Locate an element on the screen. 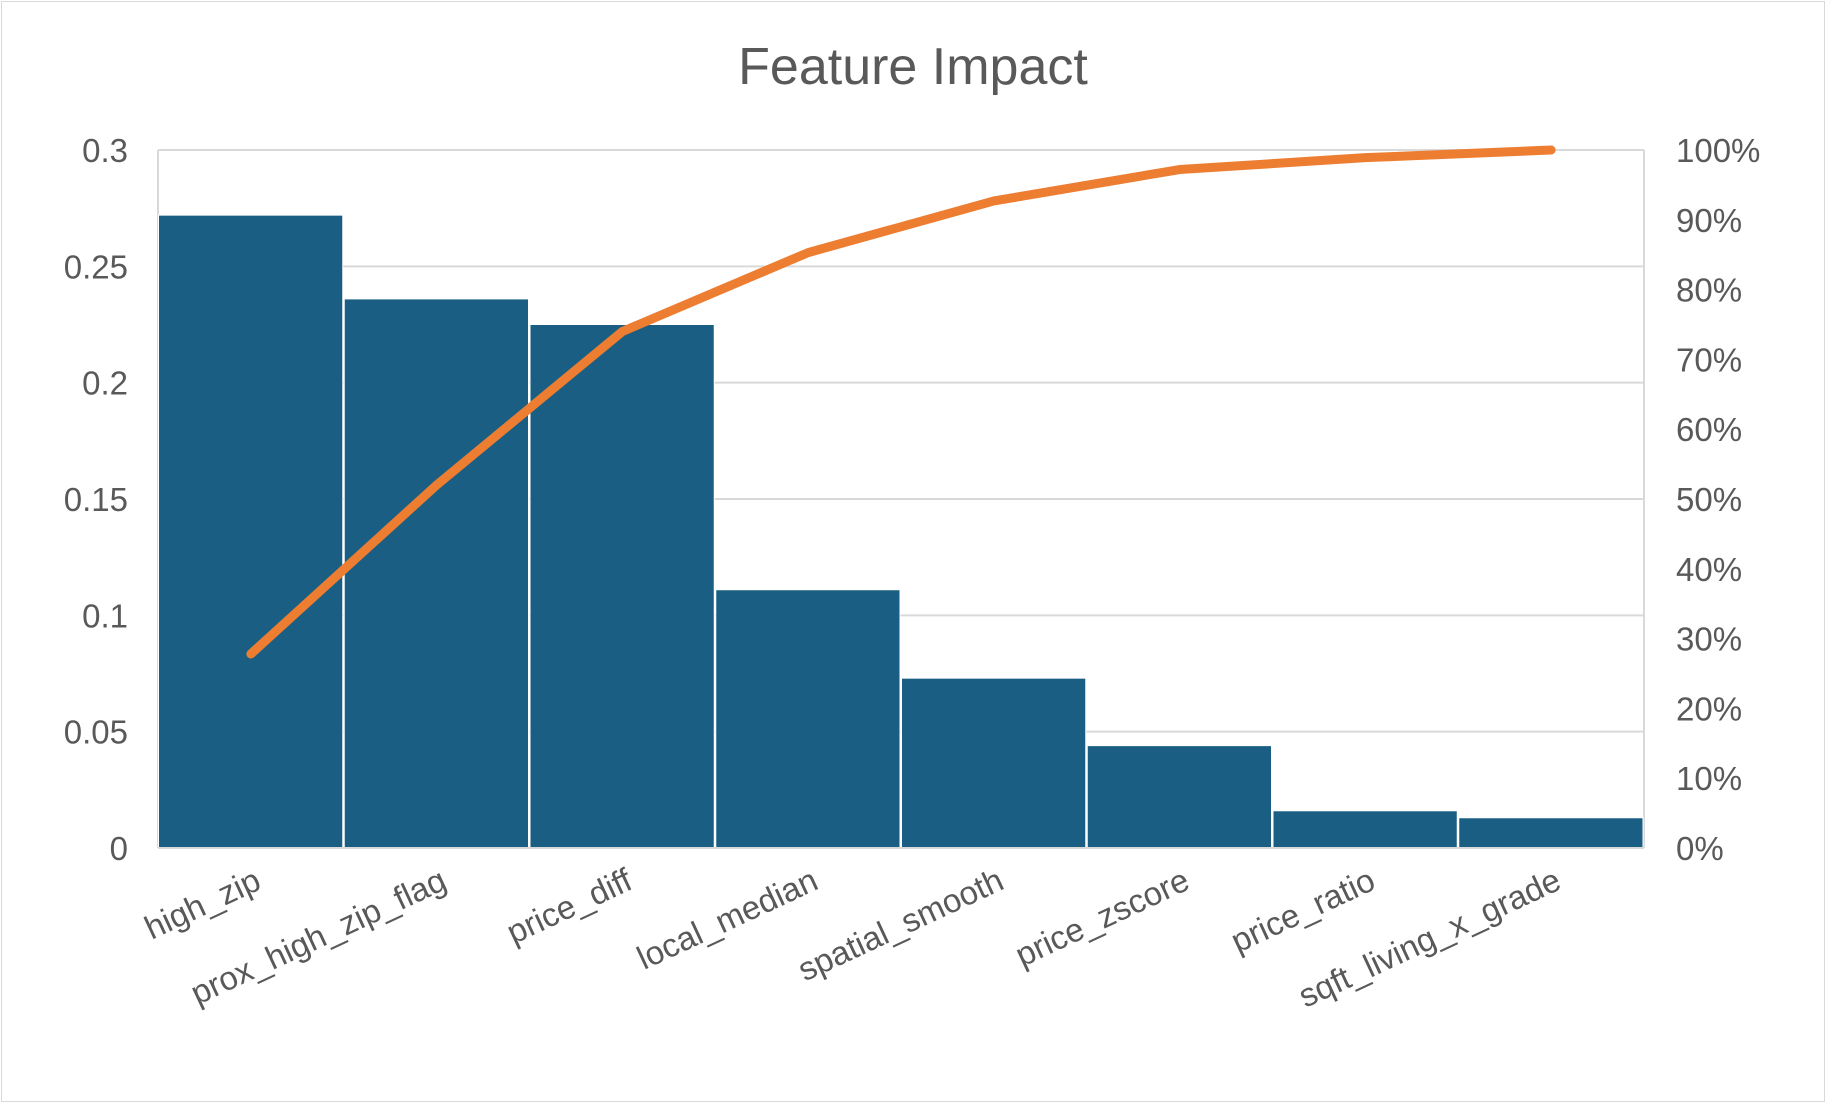  x-category-label: spatial_smooth is located at coordinates (900, 924).